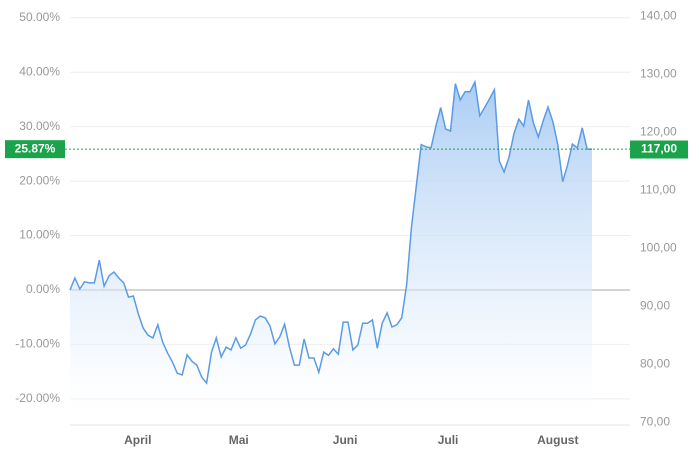 Image resolution: width=698 pixels, height=468 pixels. I want to click on y2-tick-label: 110,00, so click(658, 189).